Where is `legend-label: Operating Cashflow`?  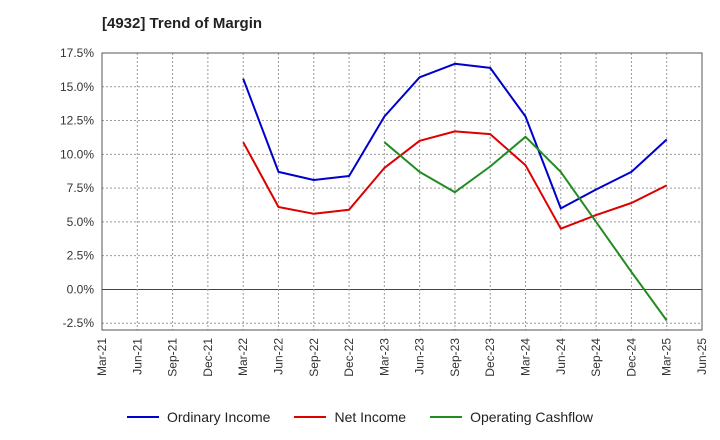 legend-label: Operating Cashflow is located at coordinates (532, 417).